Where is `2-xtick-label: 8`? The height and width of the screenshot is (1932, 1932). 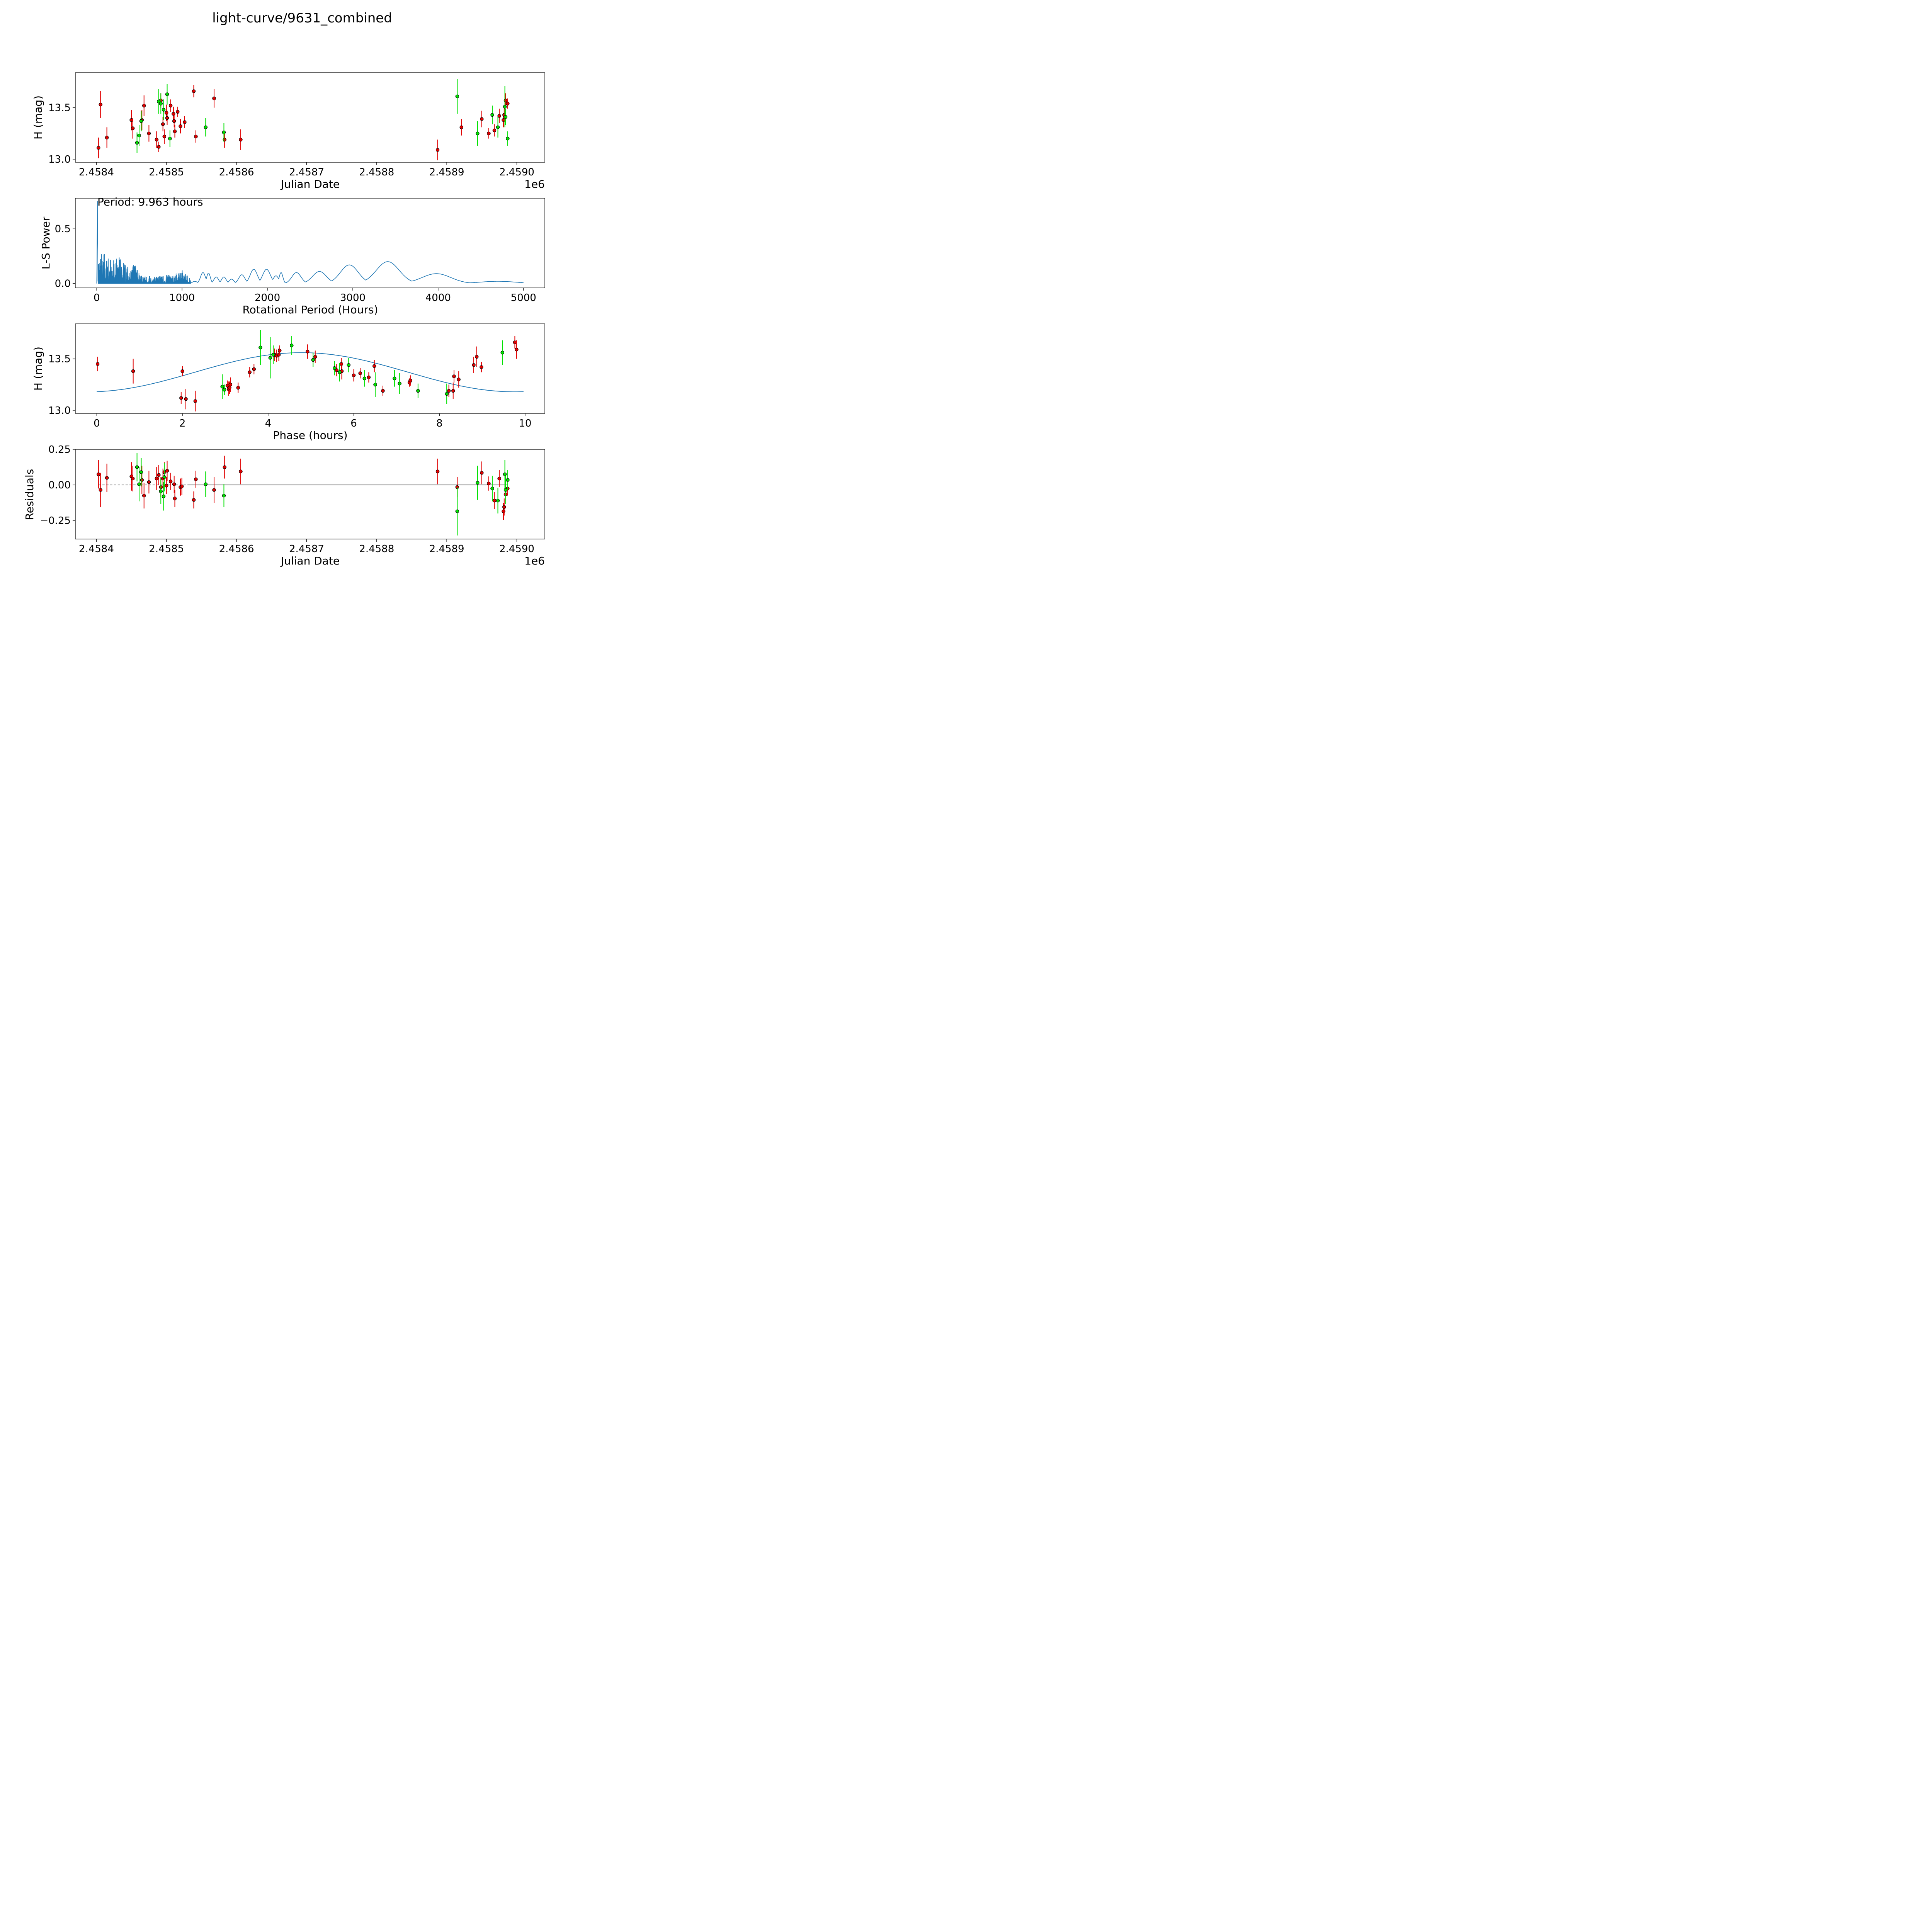
2-xtick-label: 8 is located at coordinates (439, 424).